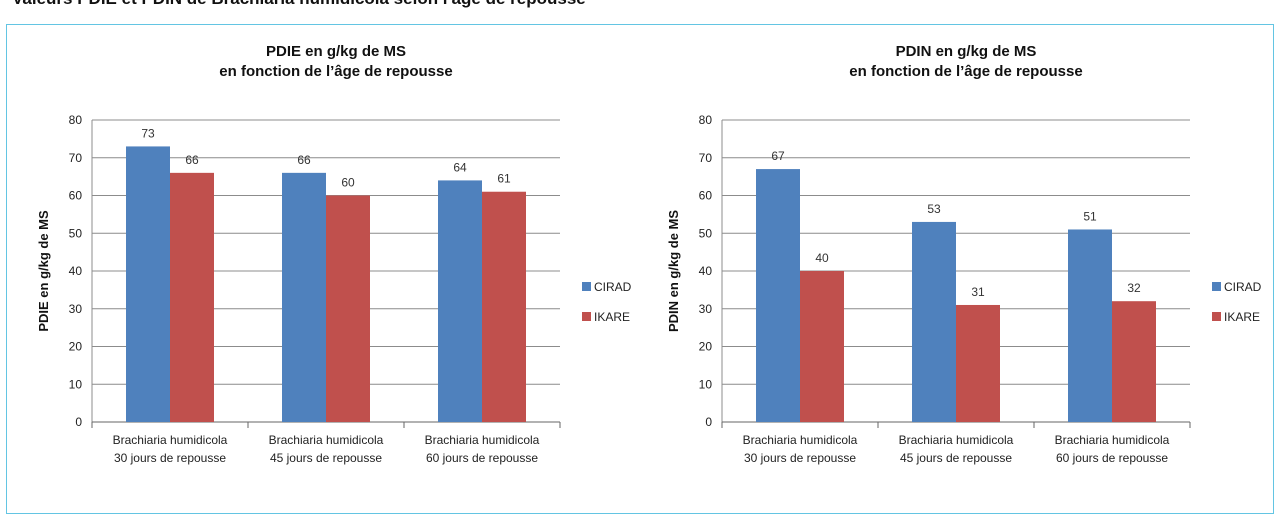 This screenshot has width=1278, height=514. Describe the element at coordinates (460, 167) in the screenshot. I see `data-label: 64` at that location.